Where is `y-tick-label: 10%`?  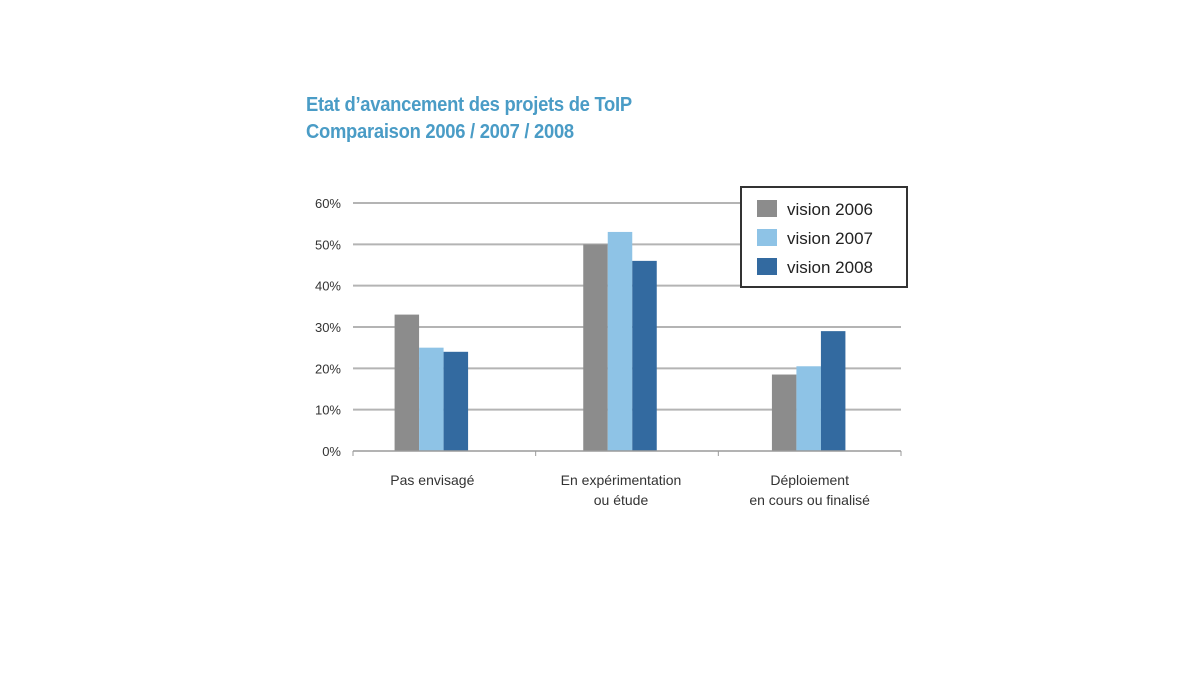
y-tick-label: 10% is located at coordinates (328, 410).